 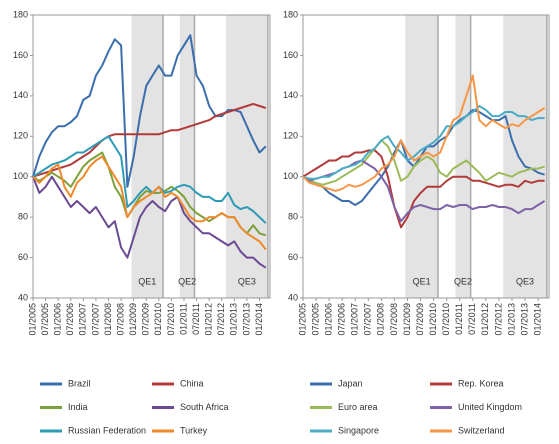 I want to click on legend-label: South Africa, so click(x=204, y=407).